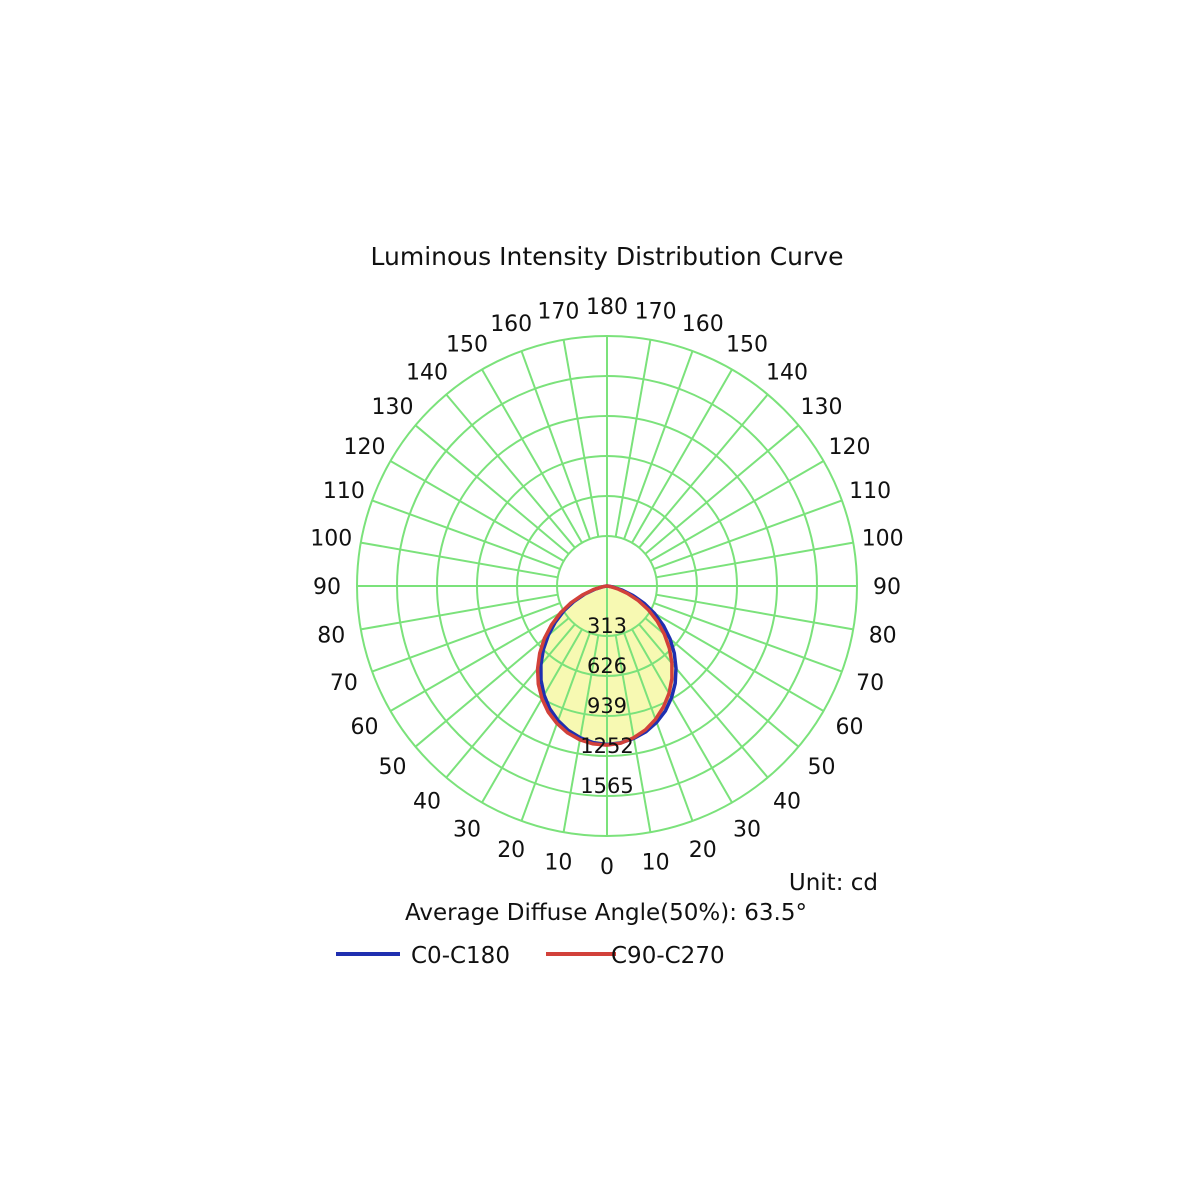 The image size is (1200, 1200). I want to click on angle-tick-label: 0, so click(607, 867).